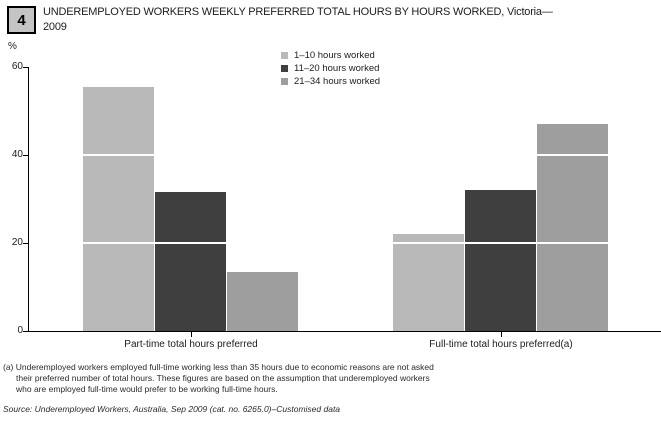 The image size is (661, 425). I want to click on y-tick-label: 40, so click(17, 154).